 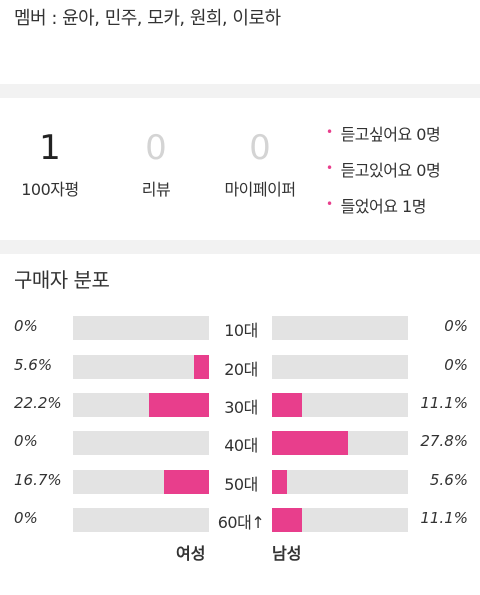 I want to click on stat-review-label: 리뷰, so click(x=156, y=189).